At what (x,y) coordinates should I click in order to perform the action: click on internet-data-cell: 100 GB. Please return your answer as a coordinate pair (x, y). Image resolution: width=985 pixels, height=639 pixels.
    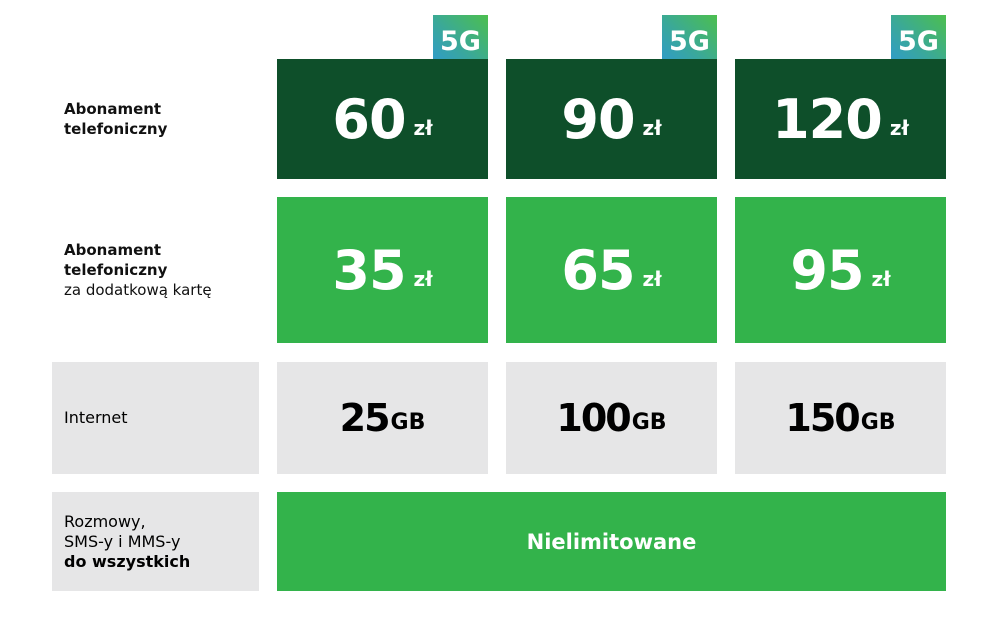
    Looking at the image, I should click on (611, 418).